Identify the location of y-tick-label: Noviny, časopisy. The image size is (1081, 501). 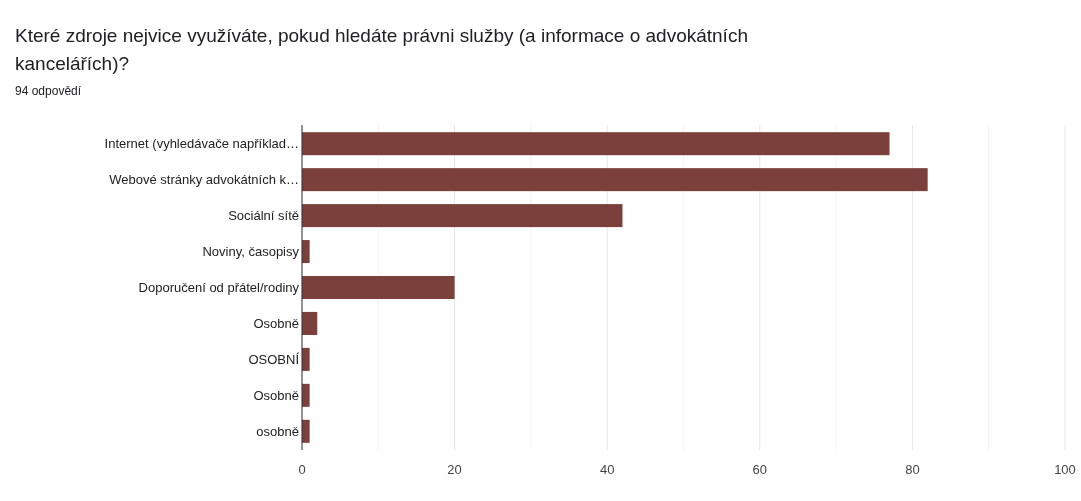
(251, 252).